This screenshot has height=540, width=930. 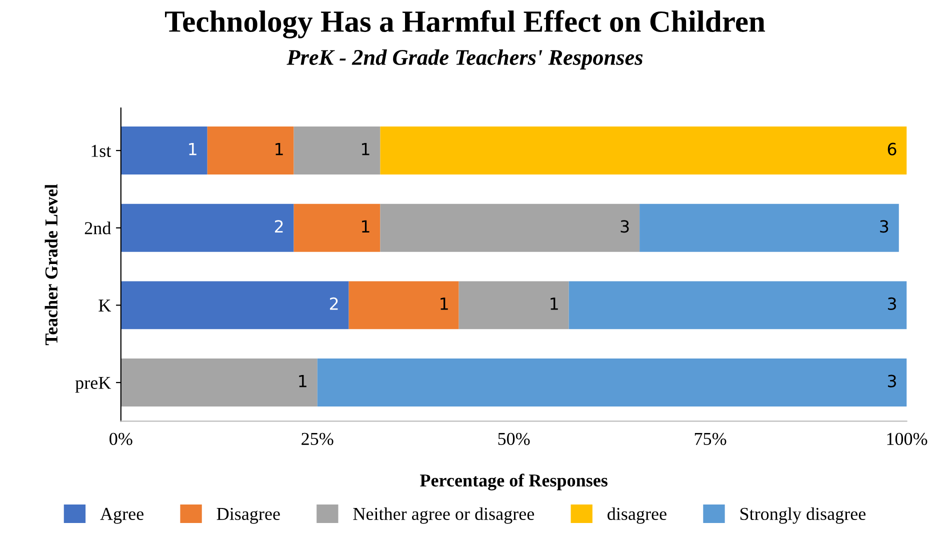 I want to click on annotation: 6, so click(x=892, y=149).